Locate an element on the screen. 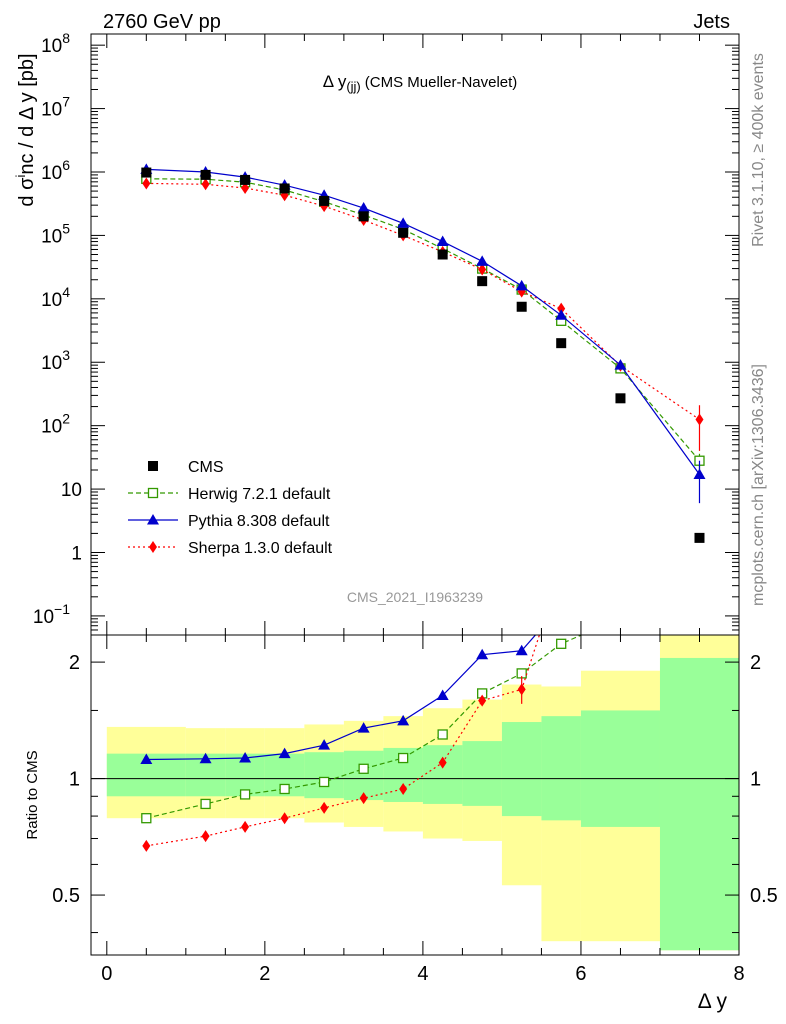 The image size is (786, 1024). ratio-y-tick-label: 0.5 is located at coordinates (66, 896).